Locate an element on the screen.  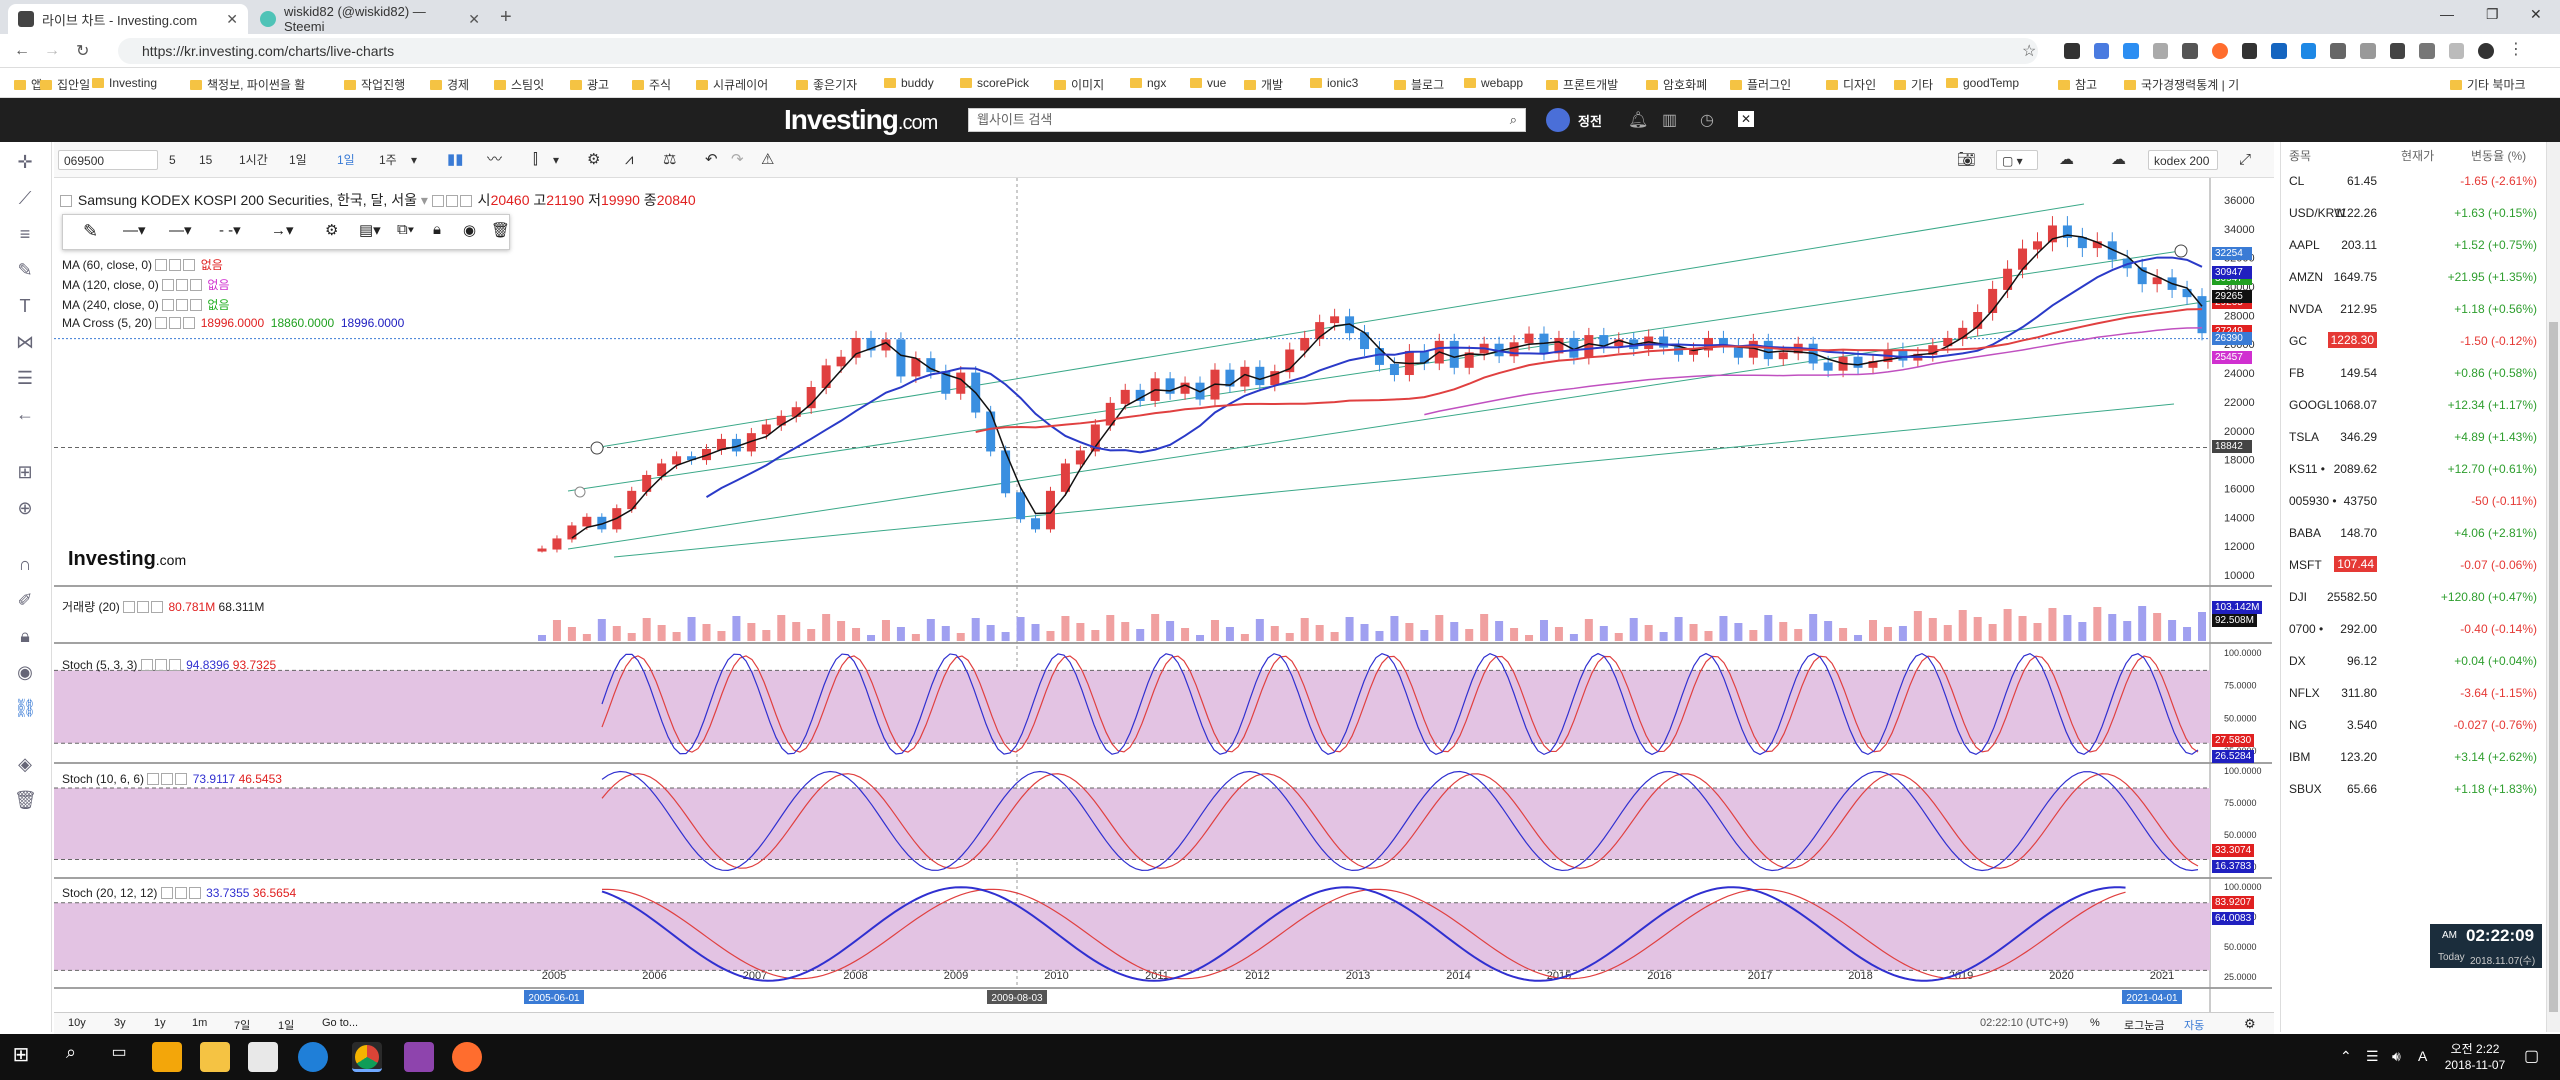
watchlist-row: NVDA 212.95 +1.18 (+0.56%) is located at coordinates (2414, 310).